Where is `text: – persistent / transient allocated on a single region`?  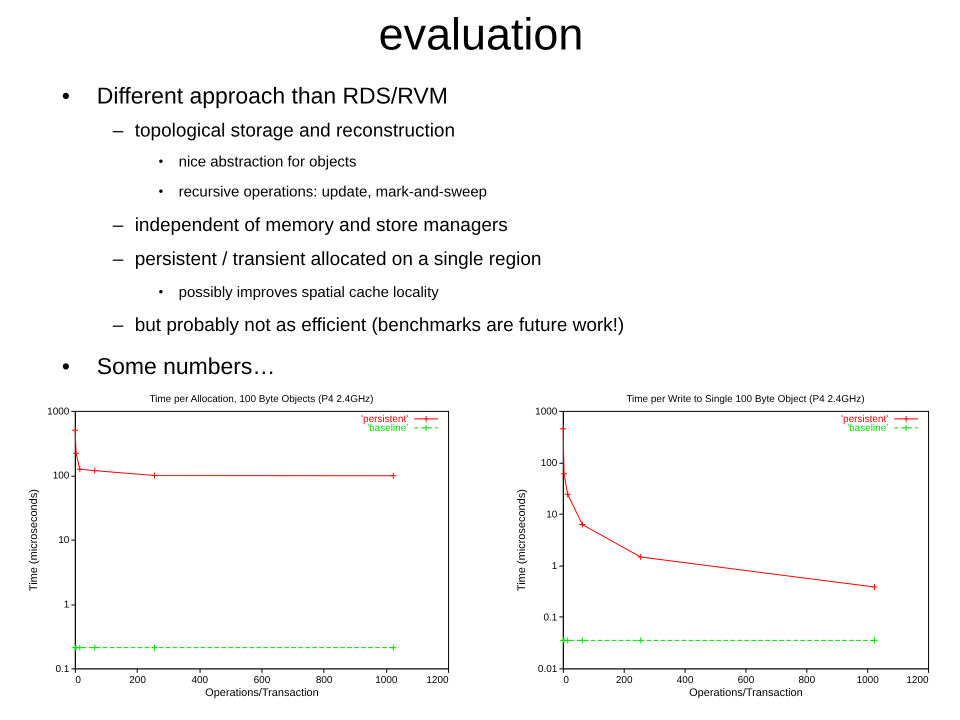 text: – persistent / transient allocated on a single region is located at coordinates (327, 259).